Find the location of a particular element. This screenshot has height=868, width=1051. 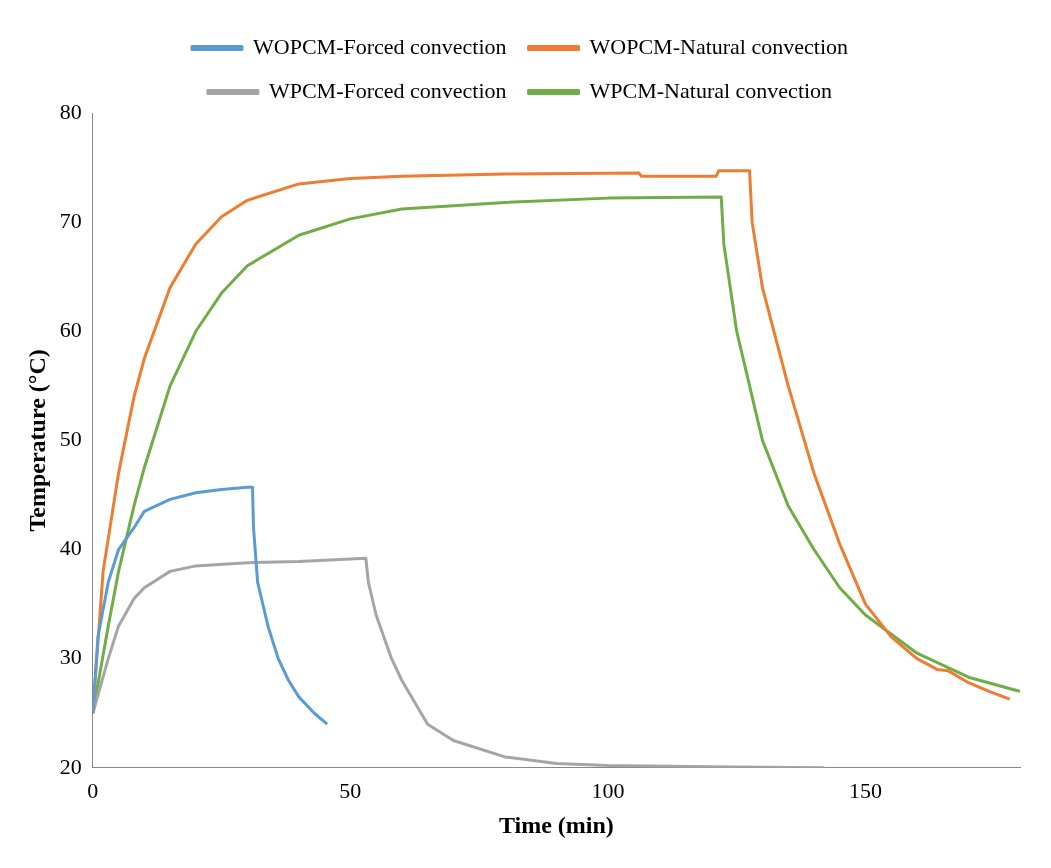

legend-label: WPCM-Forced convection is located at coordinates (387, 90).